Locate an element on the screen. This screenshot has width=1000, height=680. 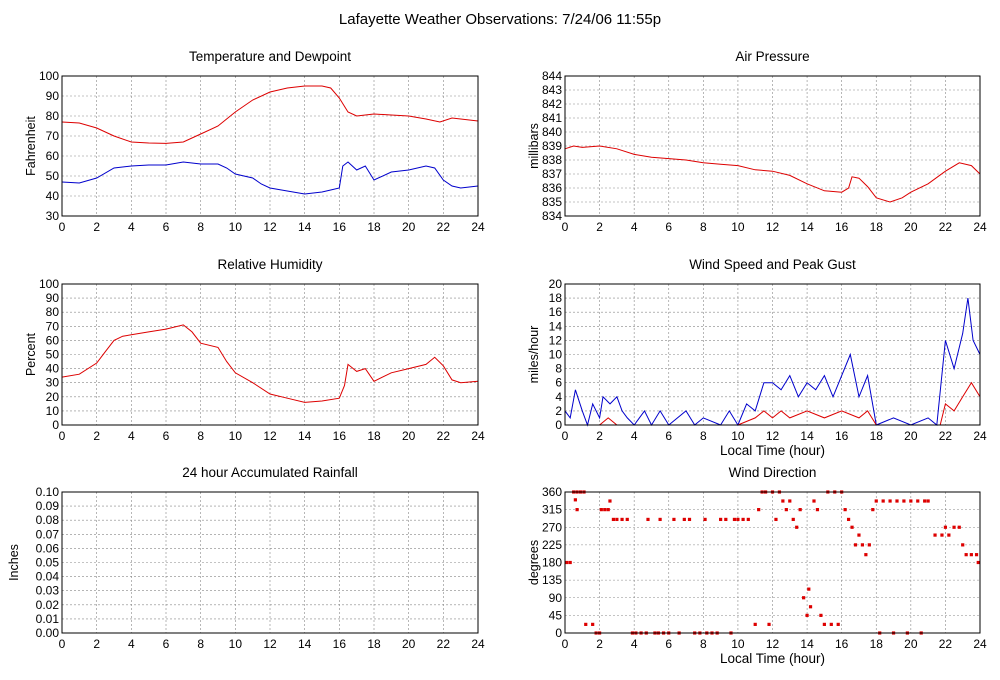
y-tick-label: 837 is located at coordinates (552, 174).